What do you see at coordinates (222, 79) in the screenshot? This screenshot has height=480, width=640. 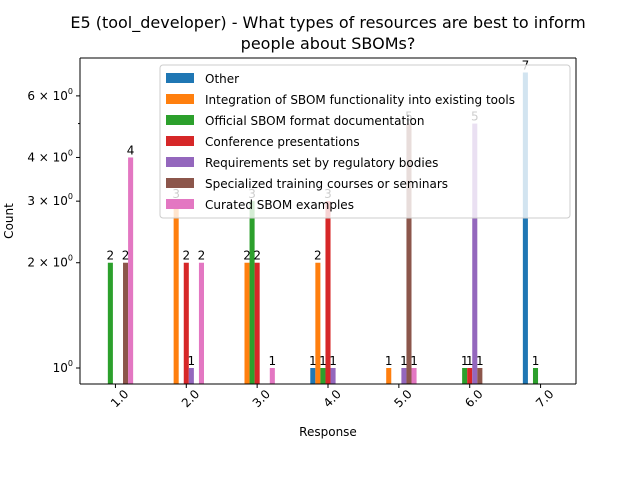 I see `legend-entry: Other` at bounding box center [222, 79].